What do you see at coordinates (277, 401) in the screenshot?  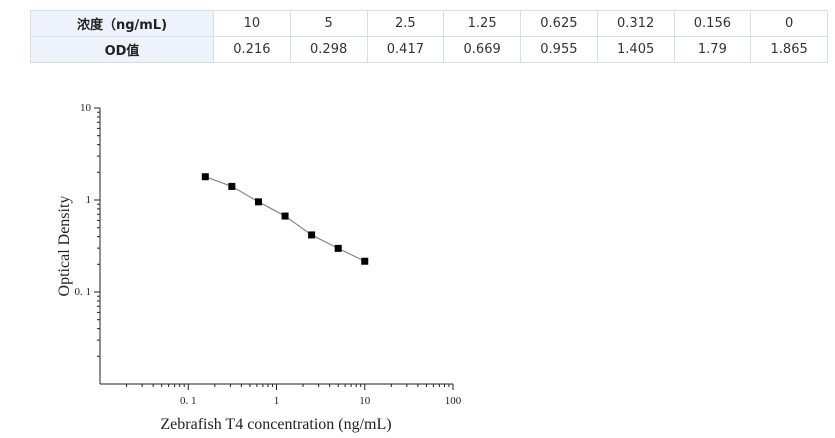 I see `x-tick-label: 1` at bounding box center [277, 401].